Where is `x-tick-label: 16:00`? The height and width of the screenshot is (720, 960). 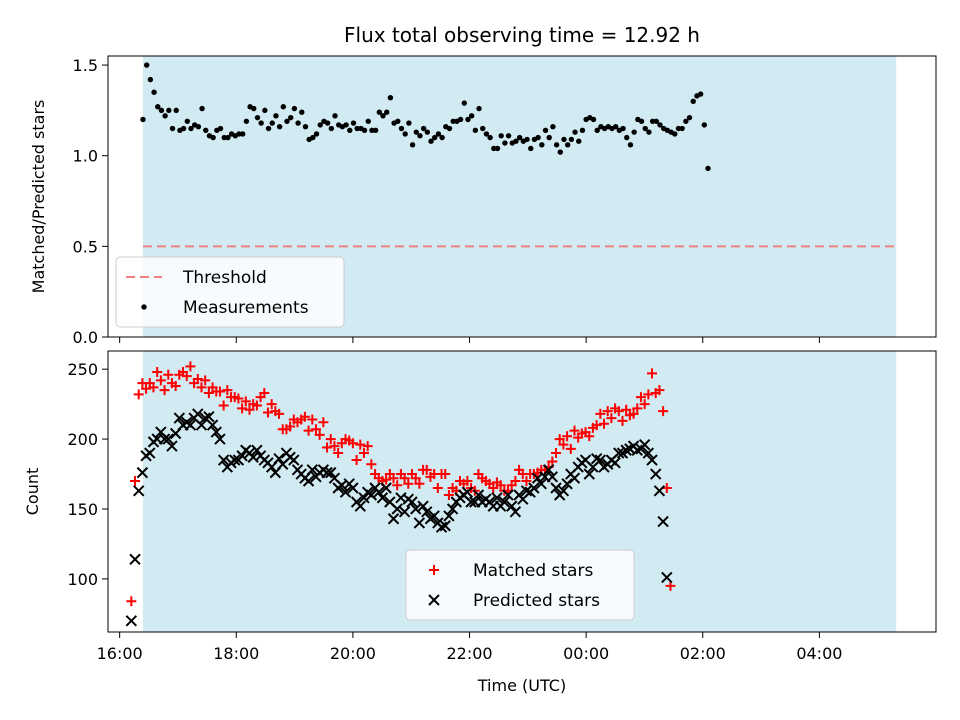 x-tick-label: 16:00 is located at coordinates (120, 653).